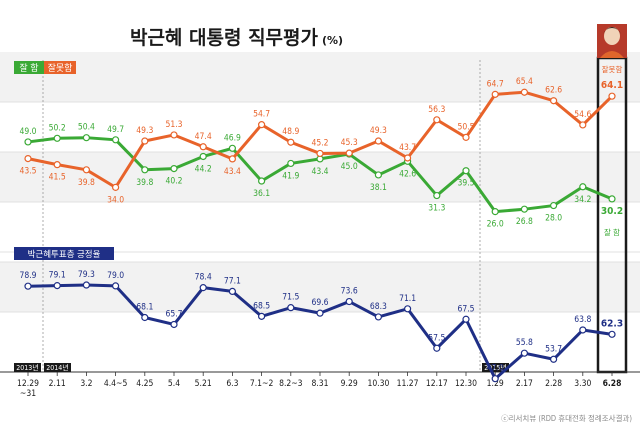 This screenshot has width=640, height=427. Describe the element at coordinates (290, 176) in the screenshot. I see `data-label-approve: 41.9` at that location.